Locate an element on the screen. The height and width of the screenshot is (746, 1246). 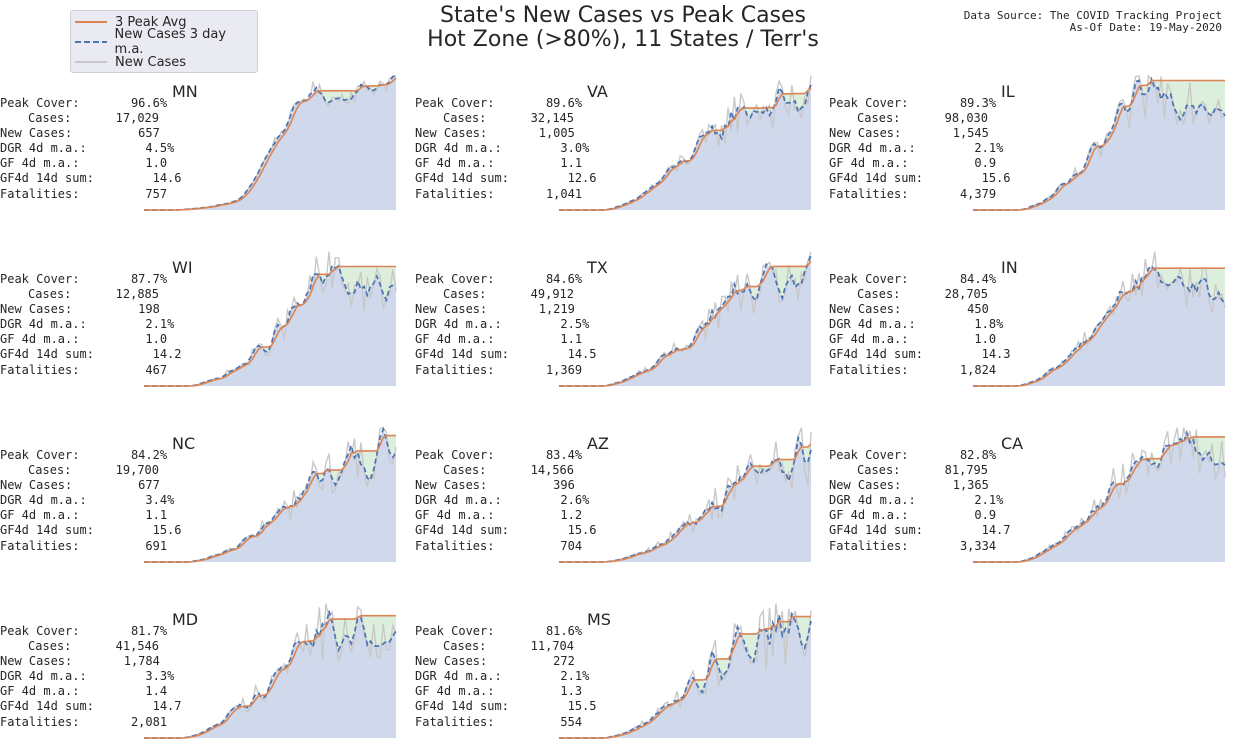
stat-row: GF4d 14d sum: 14.5 is located at coordinates (506, 354).